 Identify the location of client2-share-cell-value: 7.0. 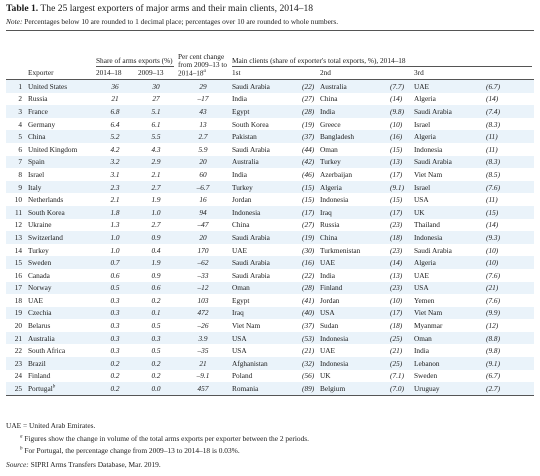
(397, 389).